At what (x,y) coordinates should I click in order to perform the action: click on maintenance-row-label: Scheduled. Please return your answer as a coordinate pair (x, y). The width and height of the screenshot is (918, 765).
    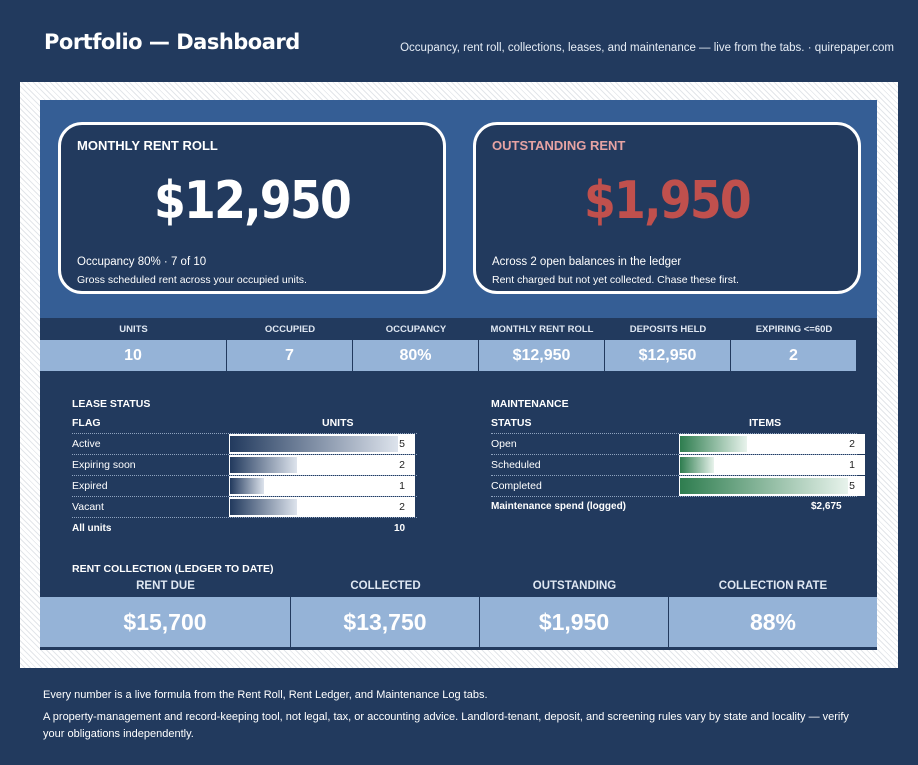
    Looking at the image, I should click on (516, 465).